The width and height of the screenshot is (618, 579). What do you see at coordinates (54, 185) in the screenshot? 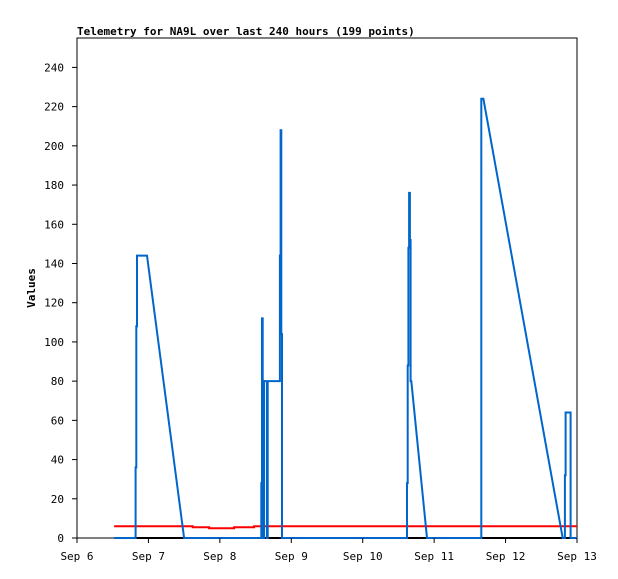
I see `y-tick-label: 180` at bounding box center [54, 185].